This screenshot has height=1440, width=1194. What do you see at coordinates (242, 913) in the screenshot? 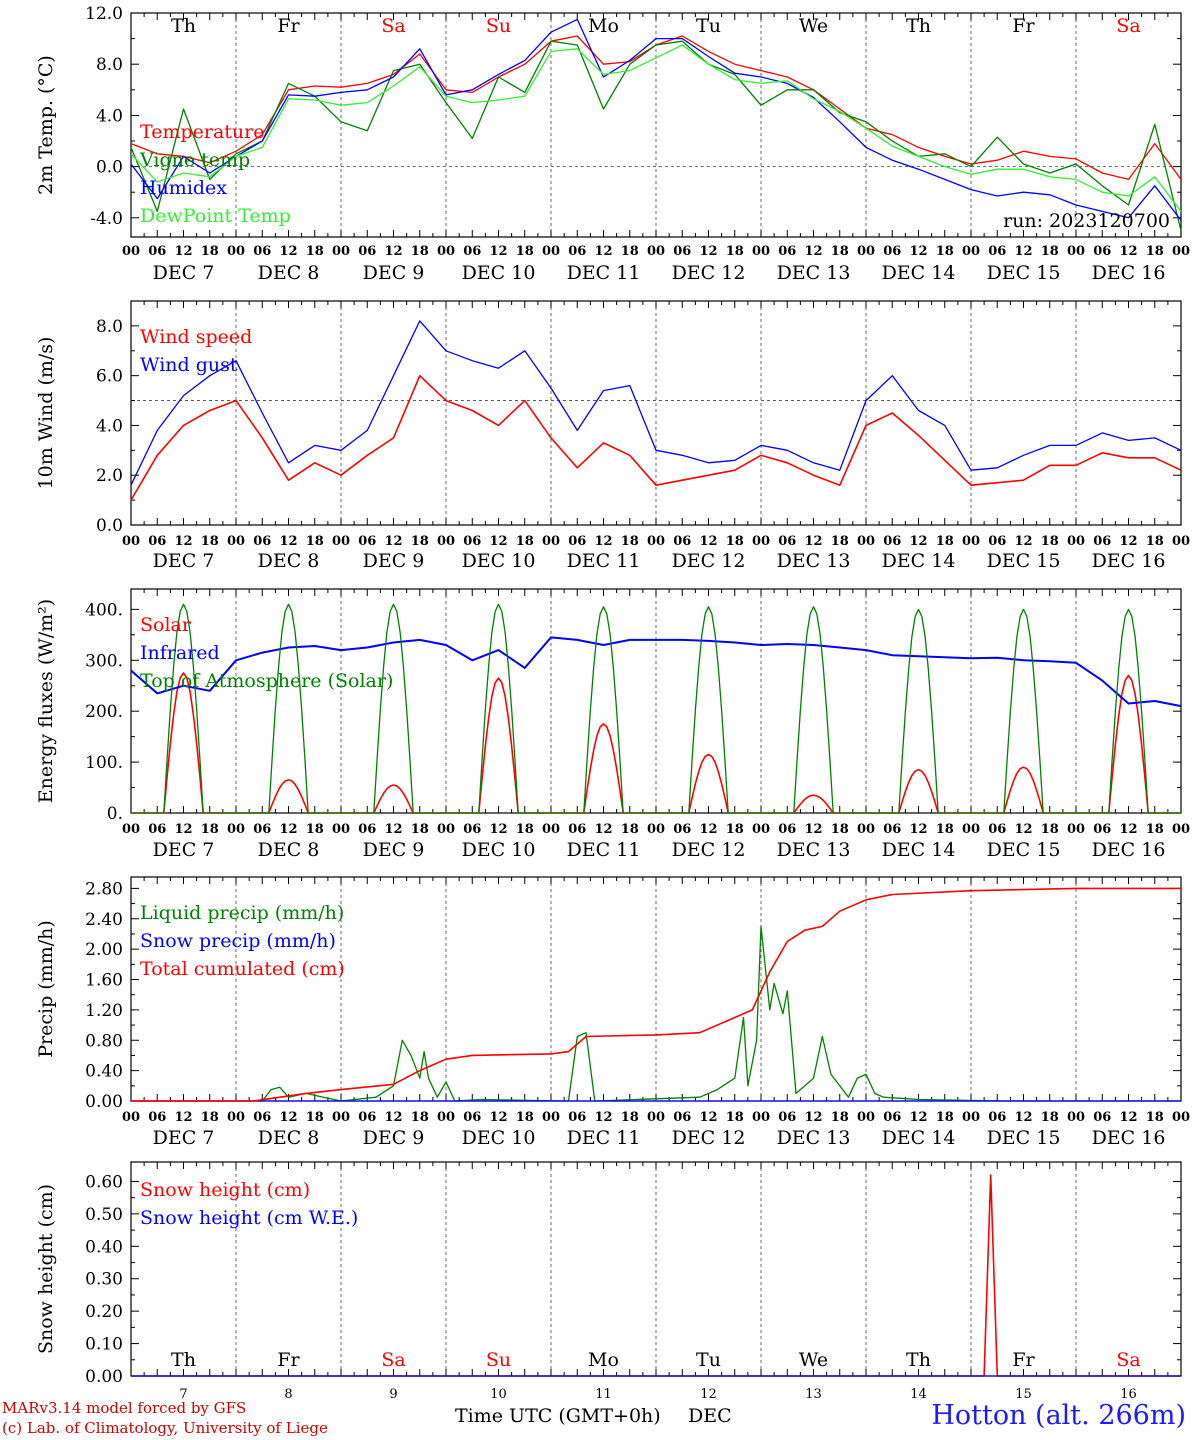
I see `legend-entry: Liquid precip (mm/h)` at bounding box center [242, 913].